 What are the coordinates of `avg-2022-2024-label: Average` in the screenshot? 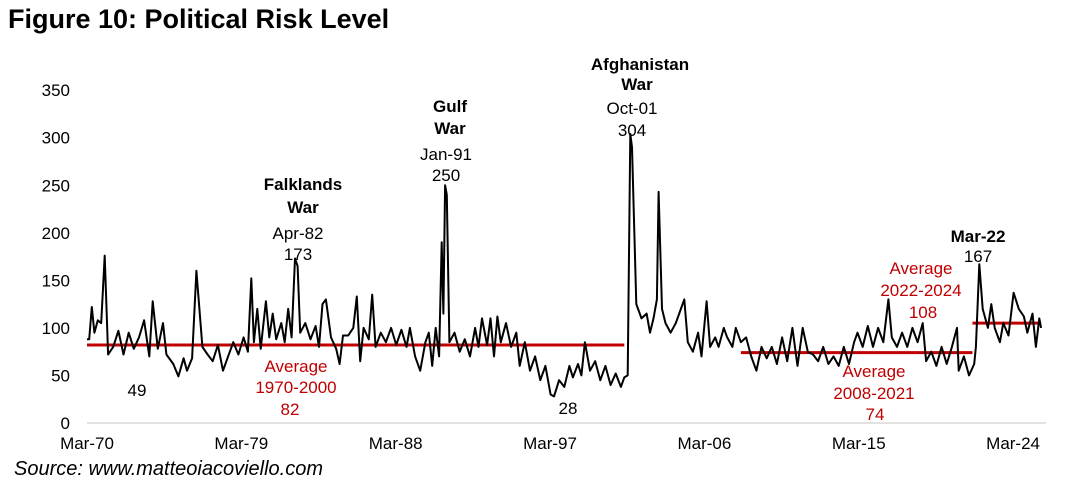 It's located at (920, 268).